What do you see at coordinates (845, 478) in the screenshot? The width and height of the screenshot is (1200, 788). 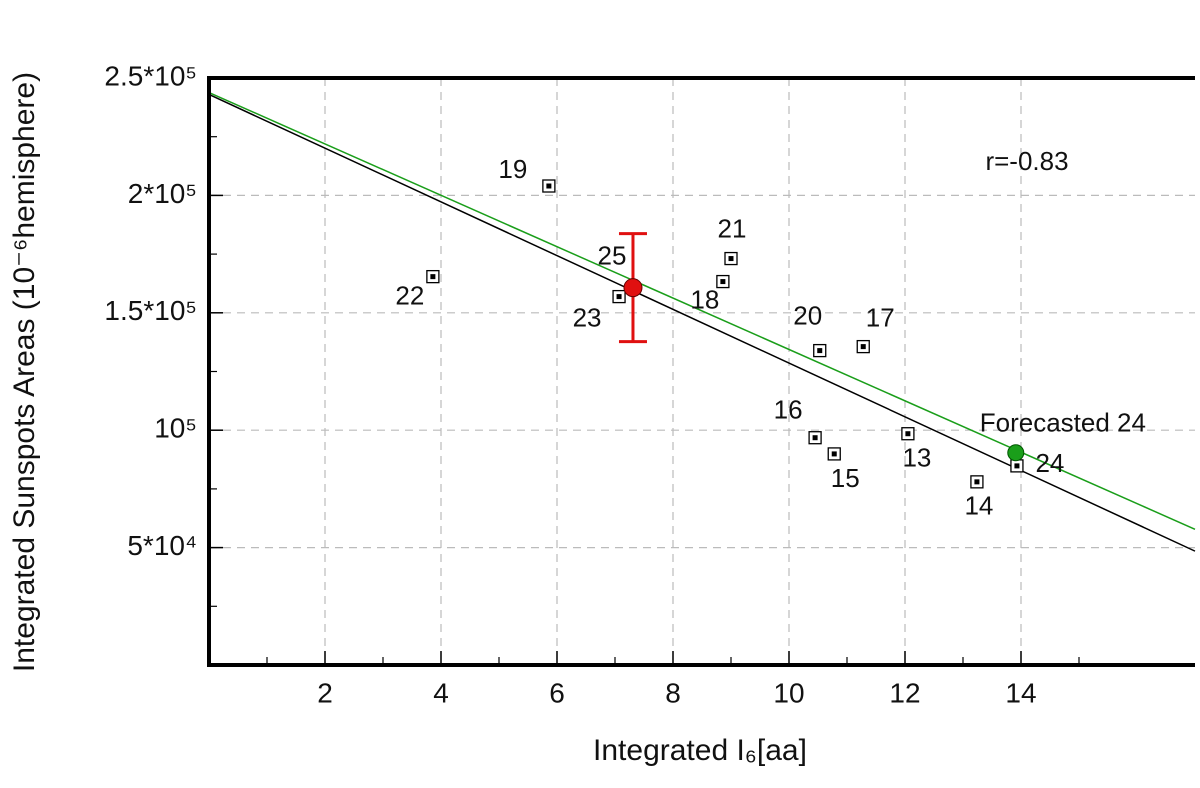 I see `point-label: 15` at bounding box center [845, 478].